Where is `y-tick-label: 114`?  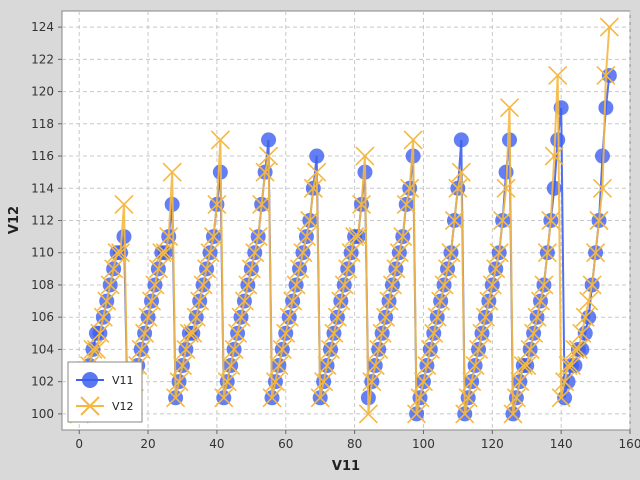
y-tick-label: 114 is located at coordinates (42, 188).